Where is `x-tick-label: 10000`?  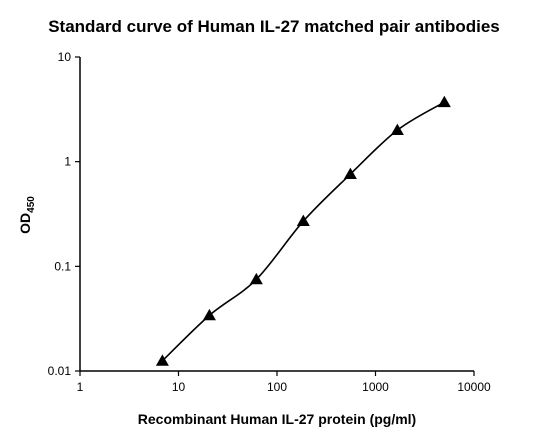 x-tick-label: 10000 is located at coordinates (474, 387).